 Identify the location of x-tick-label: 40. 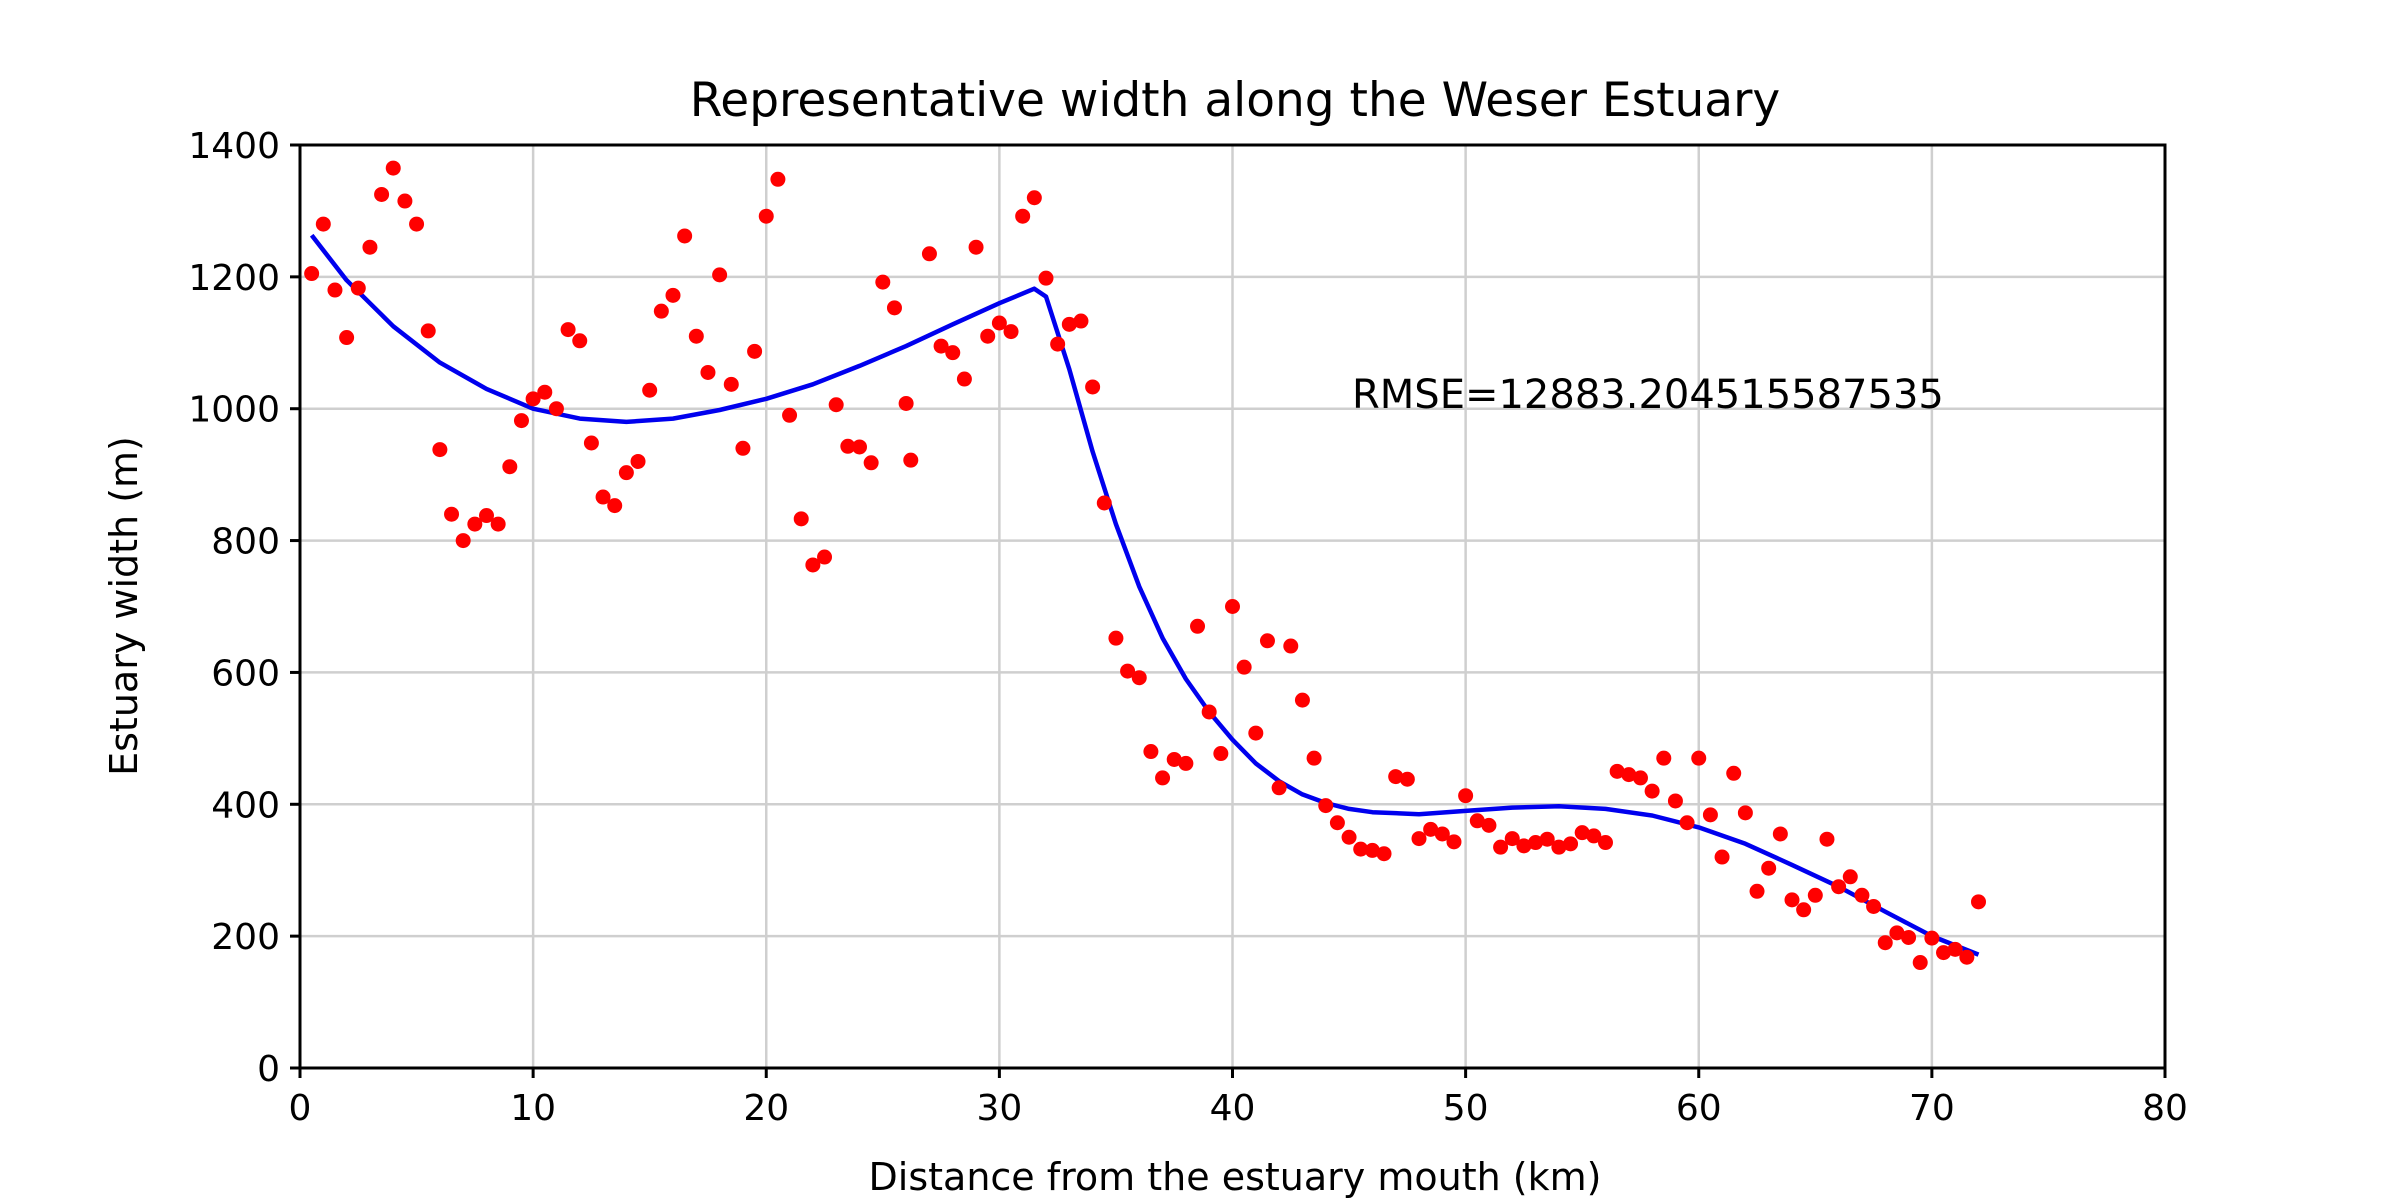
(1233, 1108).